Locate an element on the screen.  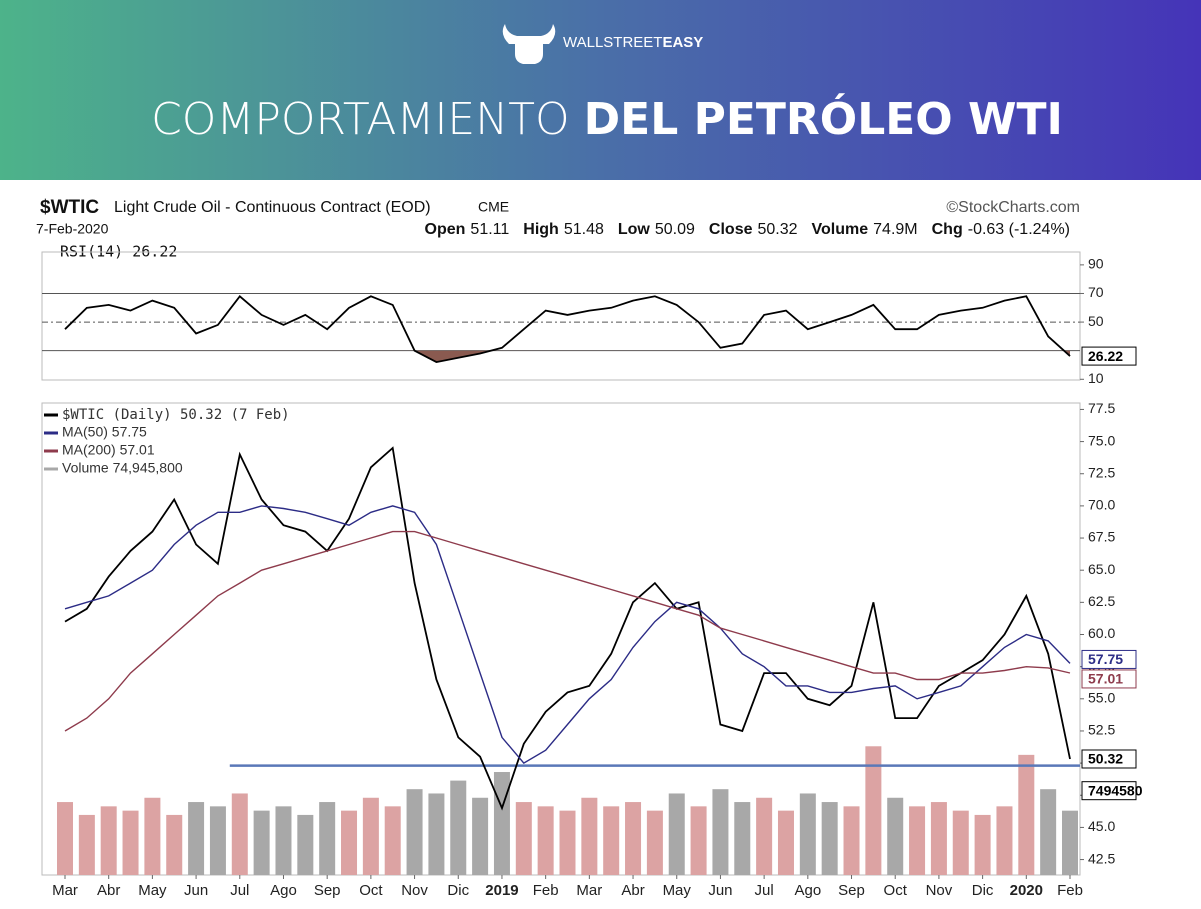
value-tag: 50.32 is located at coordinates (1105, 759).